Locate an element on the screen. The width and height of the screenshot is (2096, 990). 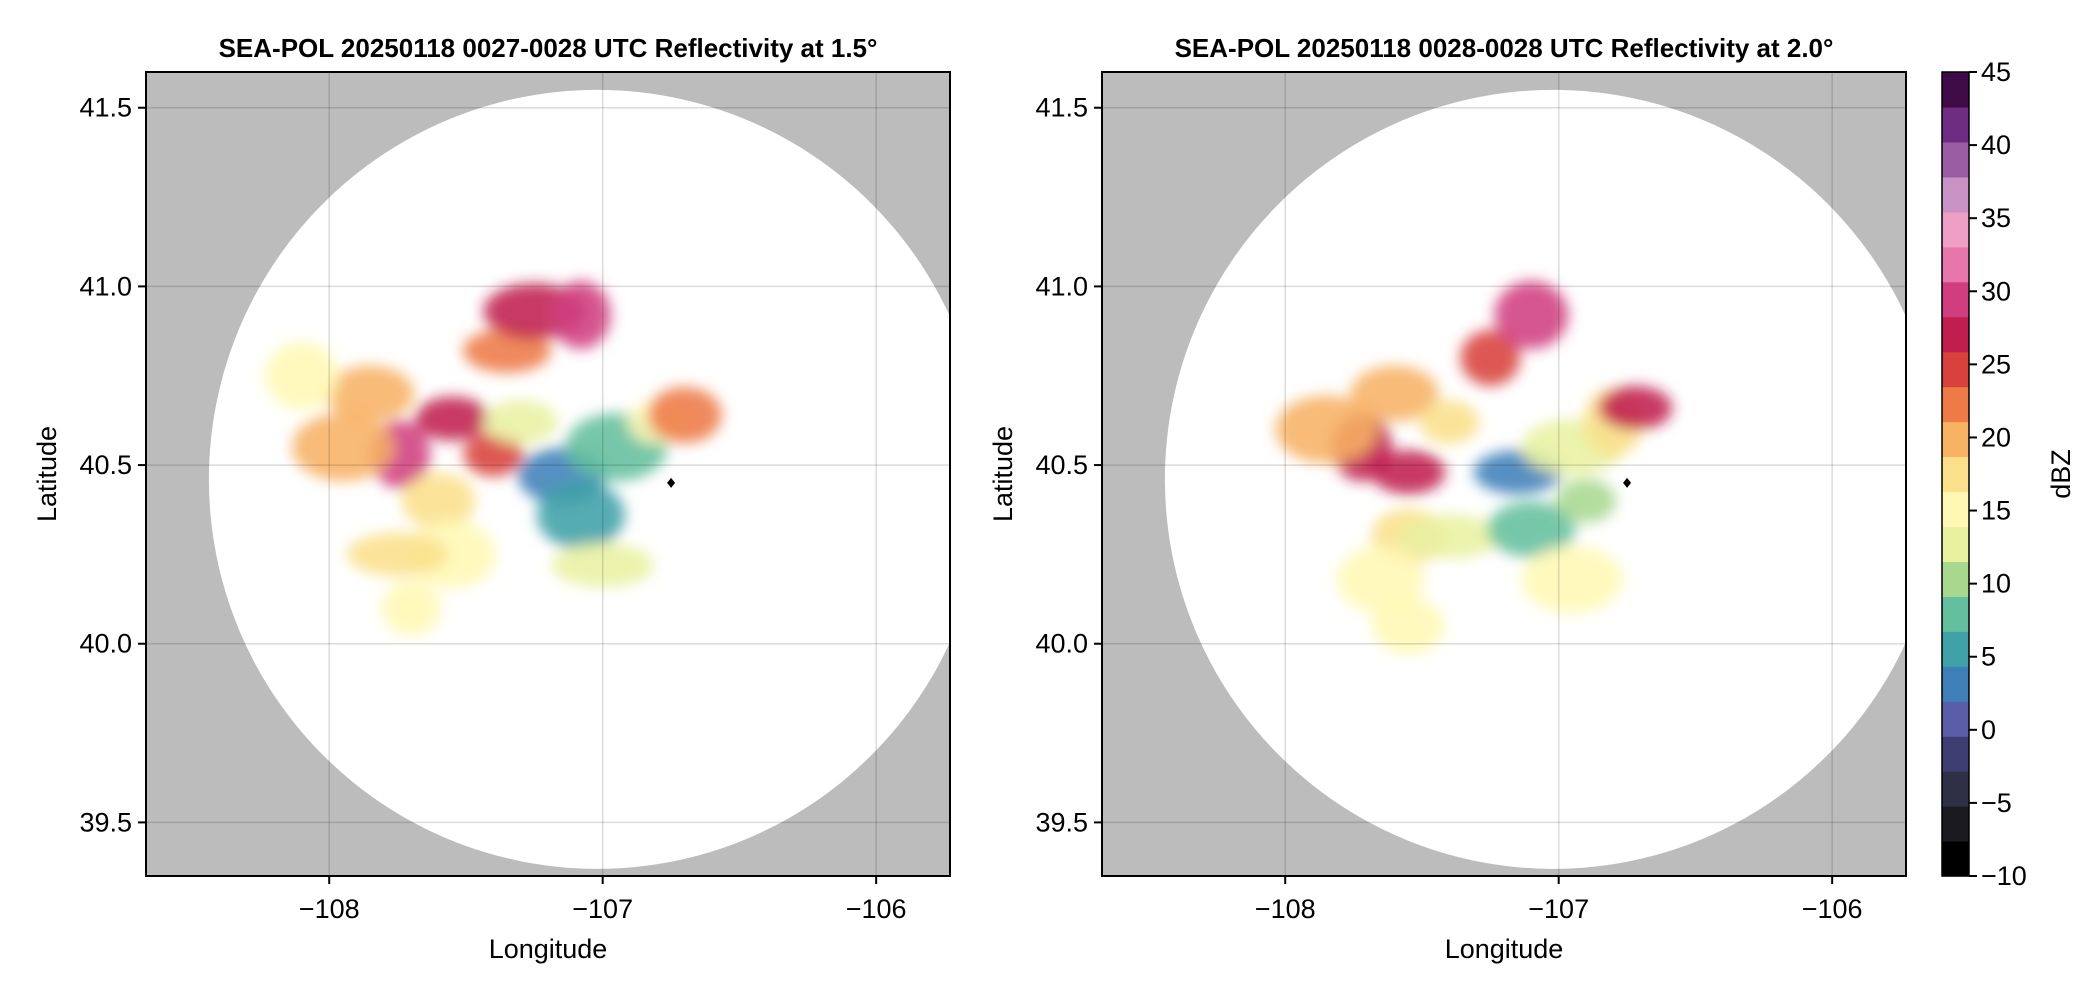
panel-2-radar-site-marker is located at coordinates (1627, 482).